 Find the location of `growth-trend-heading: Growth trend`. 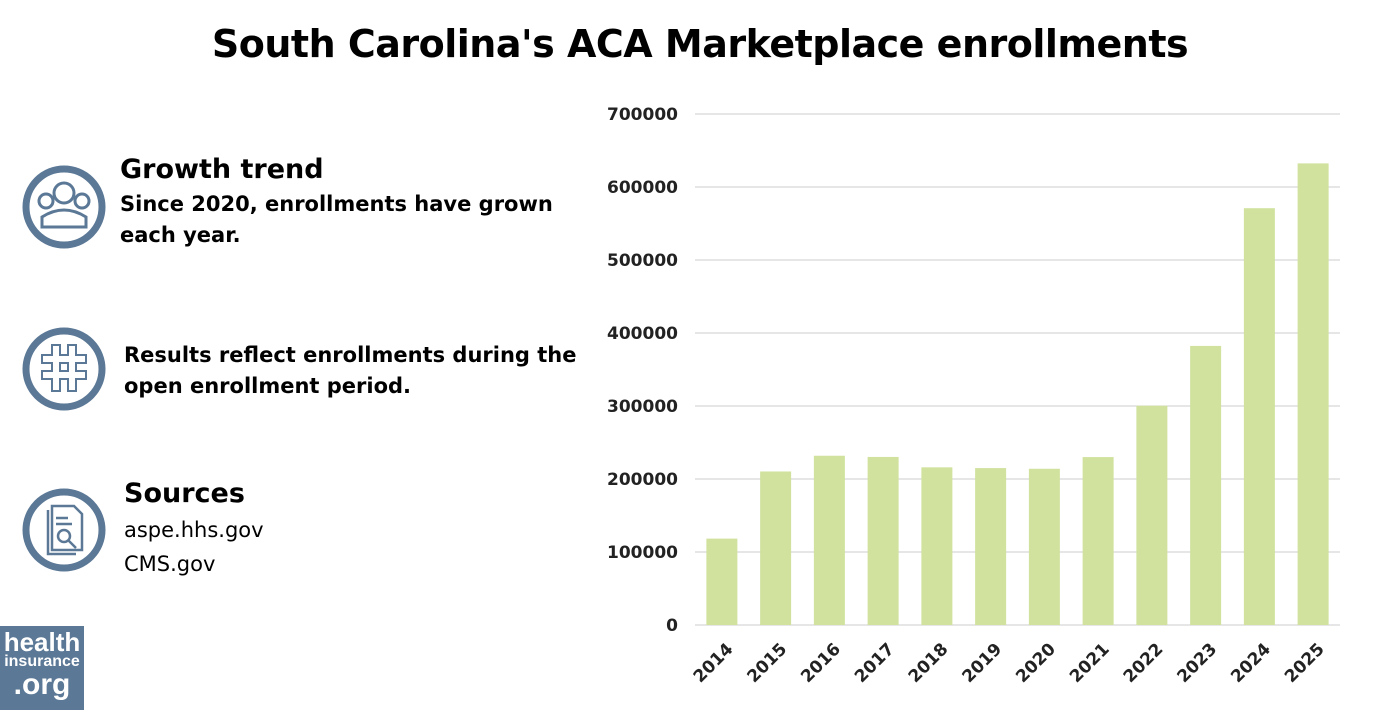

growth-trend-heading: Growth trend is located at coordinates (222, 169).